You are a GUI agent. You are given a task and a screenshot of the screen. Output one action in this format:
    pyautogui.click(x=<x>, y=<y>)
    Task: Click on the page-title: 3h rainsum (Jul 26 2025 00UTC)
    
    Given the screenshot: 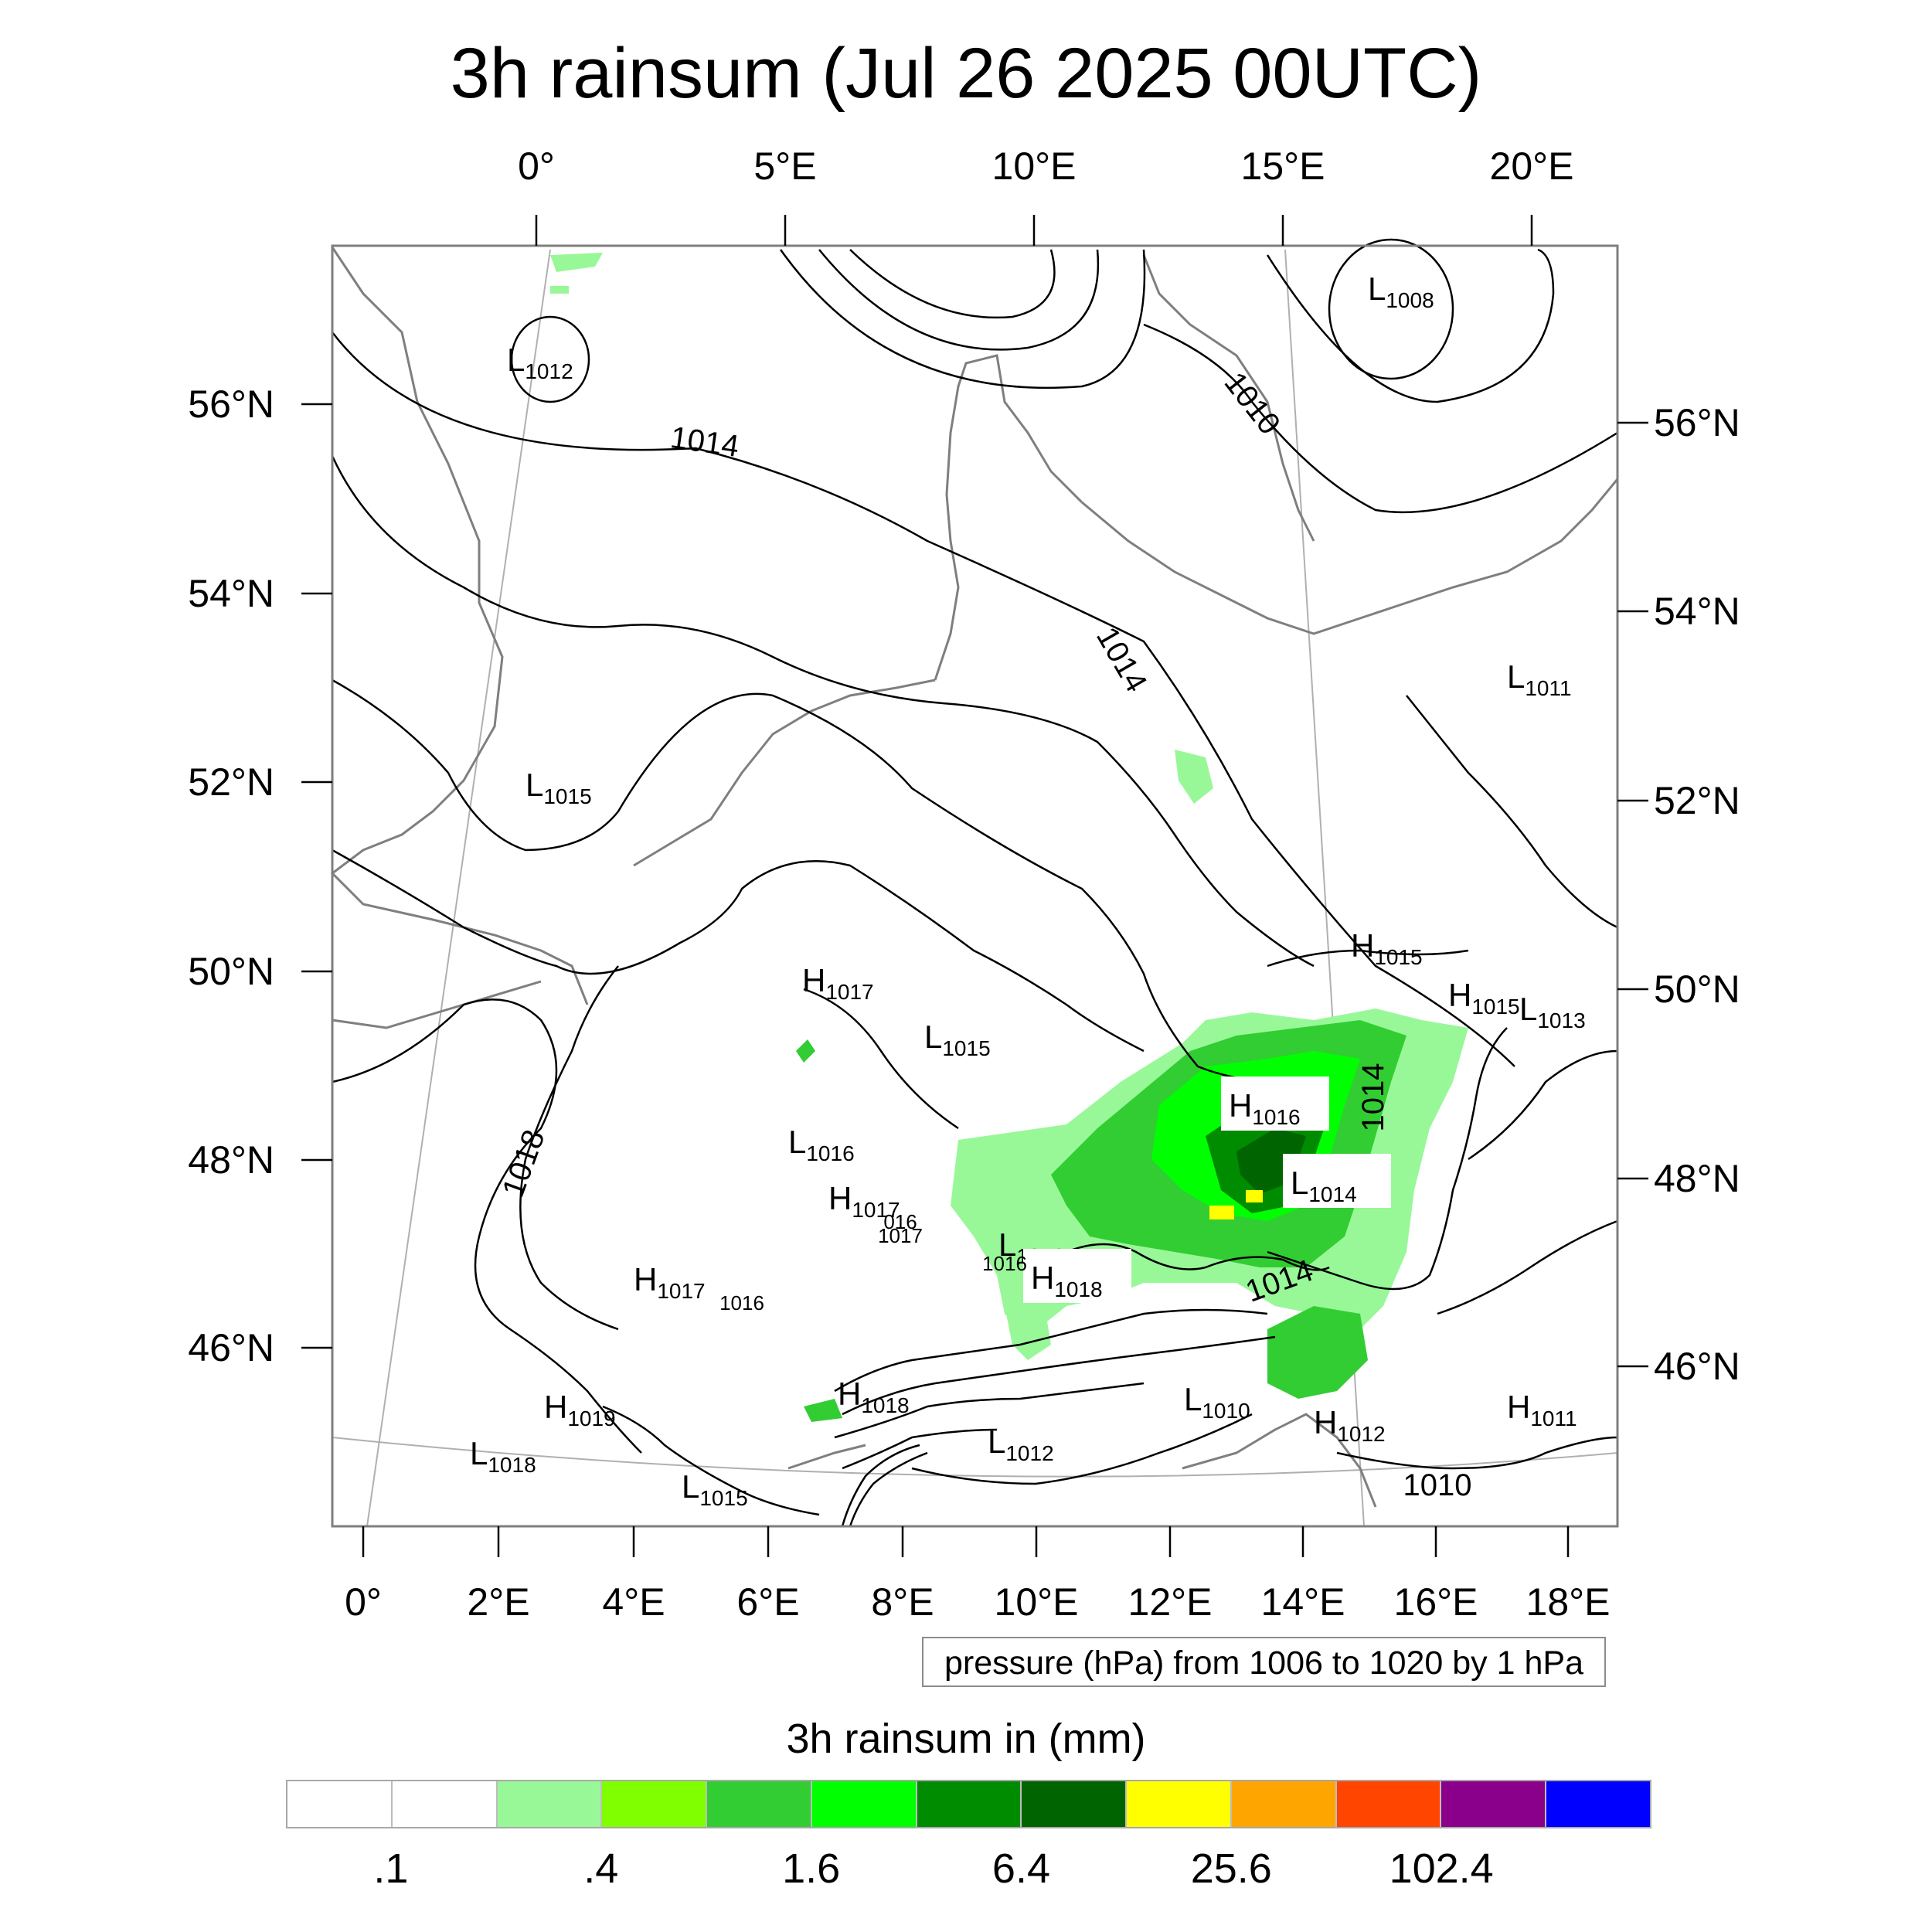 What is the action you would take?
    pyautogui.click(x=966, y=74)
    